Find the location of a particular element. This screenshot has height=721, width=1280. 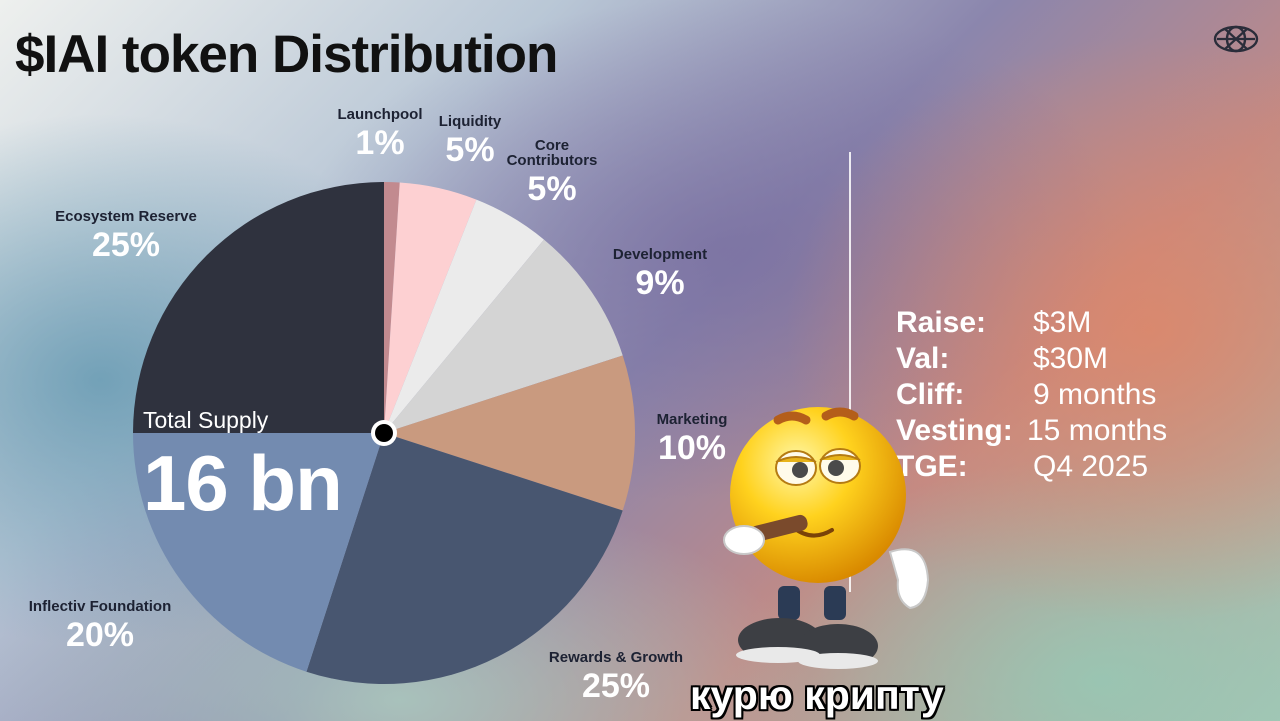

slice-pct-development: 9% is located at coordinates (660, 283).